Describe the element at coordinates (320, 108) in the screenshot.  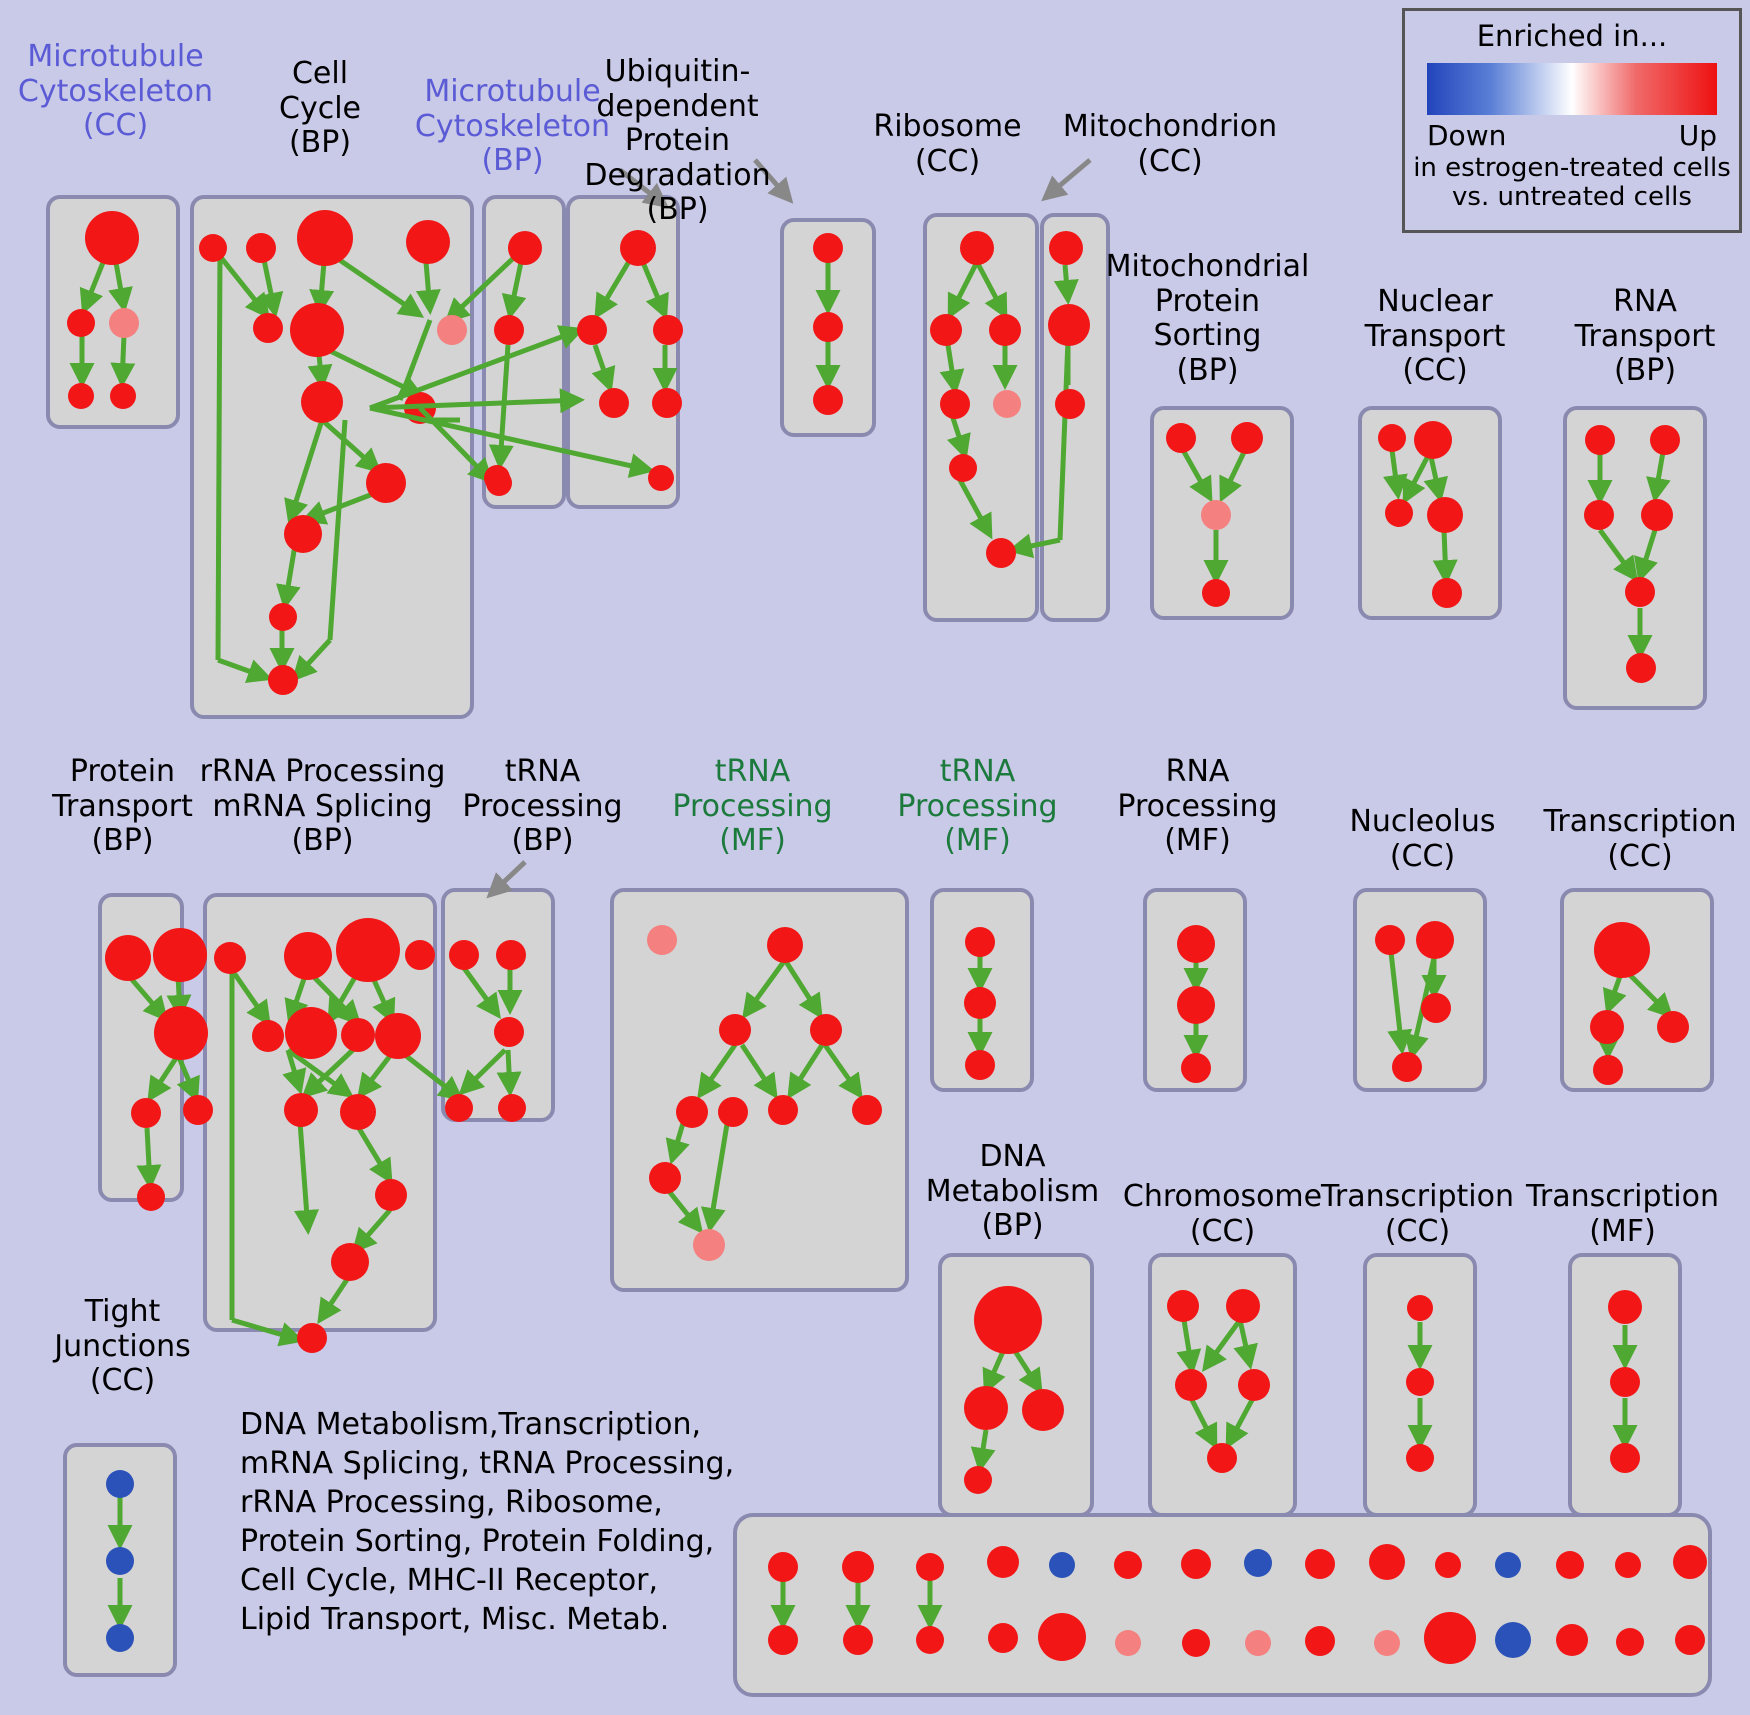
I see `module-label-cell-cycle-bp: Cell Cycle (BP)` at that location.